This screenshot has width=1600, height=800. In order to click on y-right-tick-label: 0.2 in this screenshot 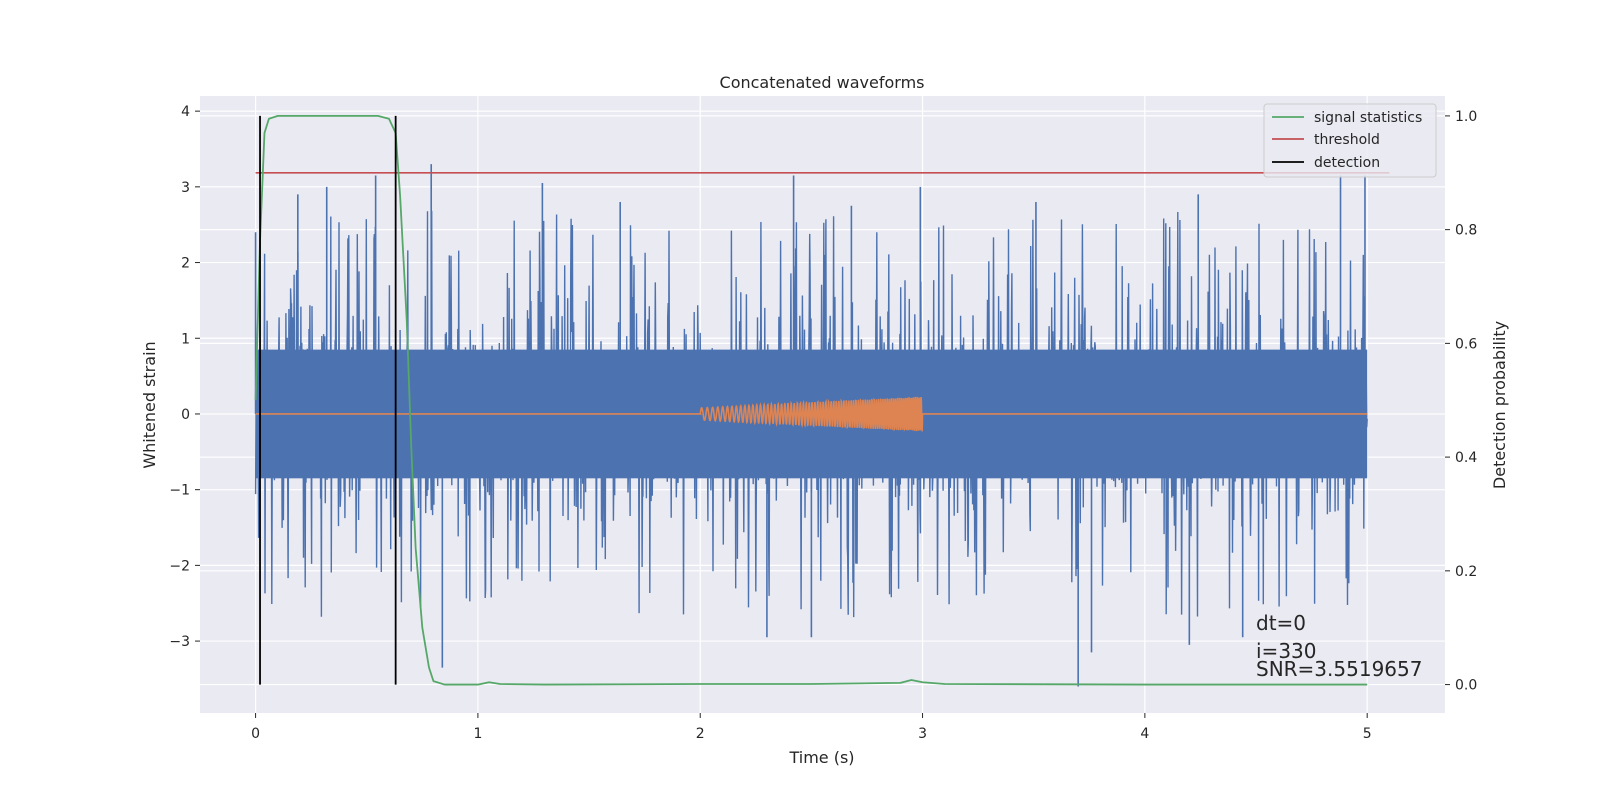, I will do `click(1466, 572)`.